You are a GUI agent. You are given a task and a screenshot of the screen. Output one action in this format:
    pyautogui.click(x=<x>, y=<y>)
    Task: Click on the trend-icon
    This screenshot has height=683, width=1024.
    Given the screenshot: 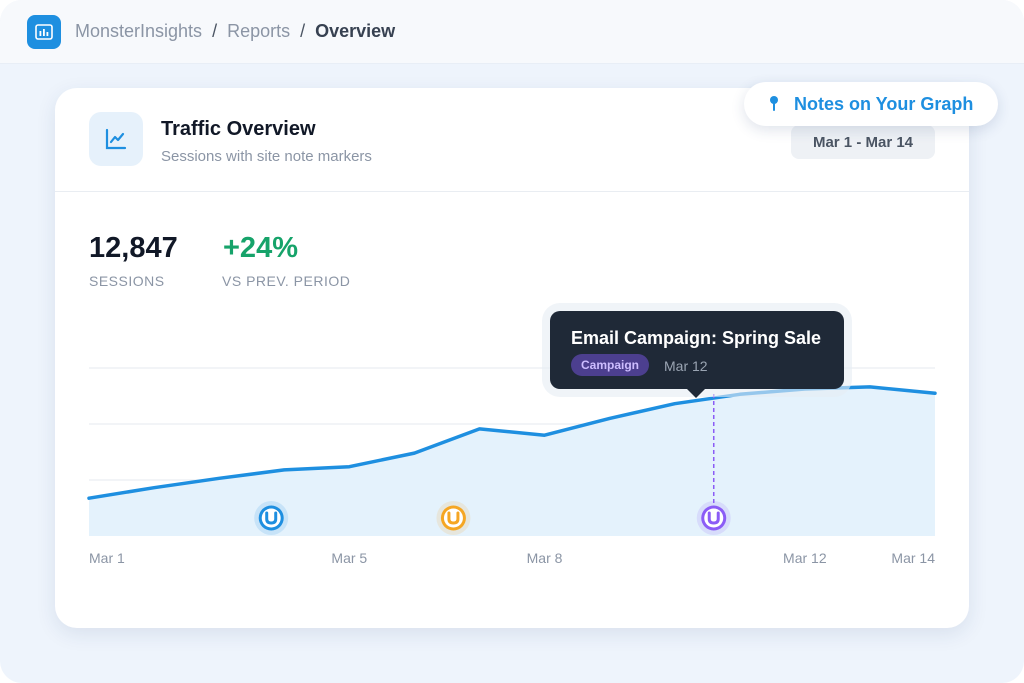 What is the action you would take?
    pyautogui.click(x=116, y=139)
    